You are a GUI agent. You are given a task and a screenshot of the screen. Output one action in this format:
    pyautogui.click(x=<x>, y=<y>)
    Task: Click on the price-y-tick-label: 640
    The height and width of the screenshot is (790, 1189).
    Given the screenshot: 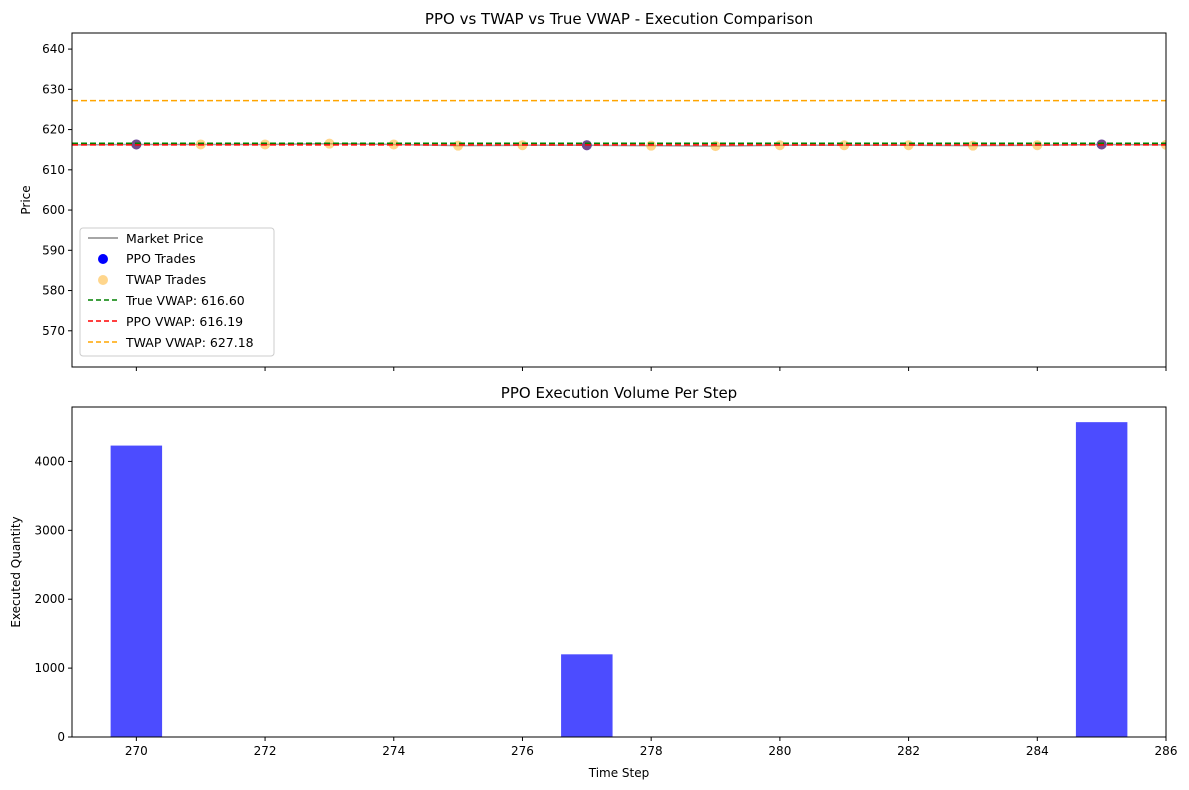 What is the action you would take?
    pyautogui.click(x=53, y=49)
    